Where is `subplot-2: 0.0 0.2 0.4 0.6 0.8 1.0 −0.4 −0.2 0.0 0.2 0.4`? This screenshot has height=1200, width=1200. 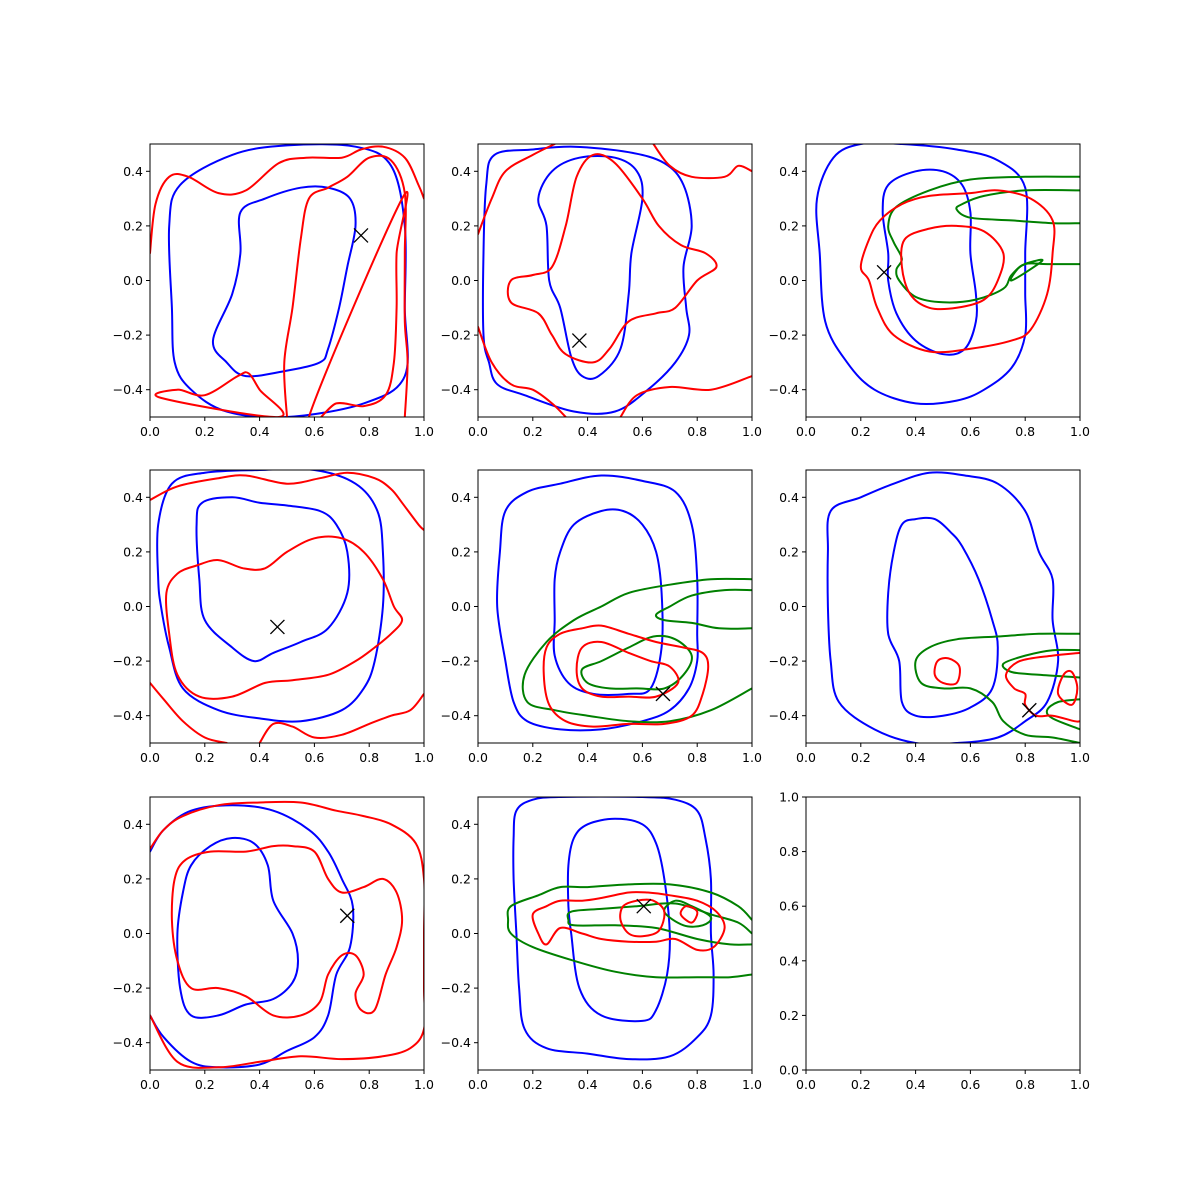 subplot-2: 0.0 0.2 0.4 0.6 0.8 1.0 −0.4 −0.2 0.0 0.2 0.4 is located at coordinates (601, 291).